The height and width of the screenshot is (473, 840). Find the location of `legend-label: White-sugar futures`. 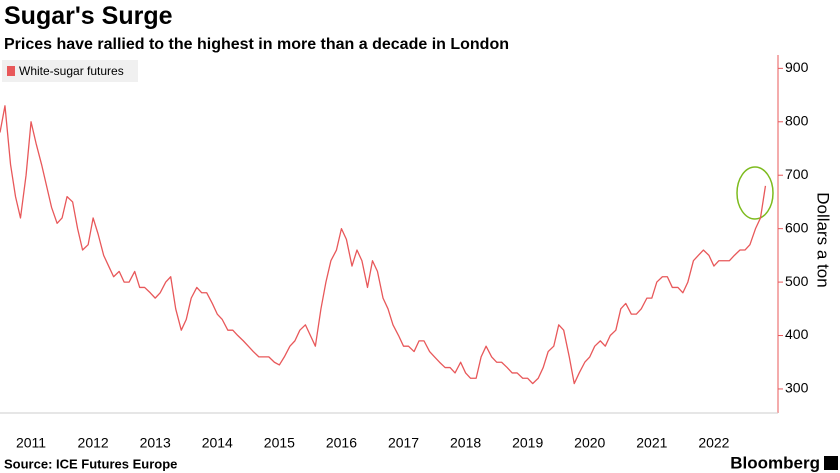

legend-label: White-sugar futures is located at coordinates (71, 71).